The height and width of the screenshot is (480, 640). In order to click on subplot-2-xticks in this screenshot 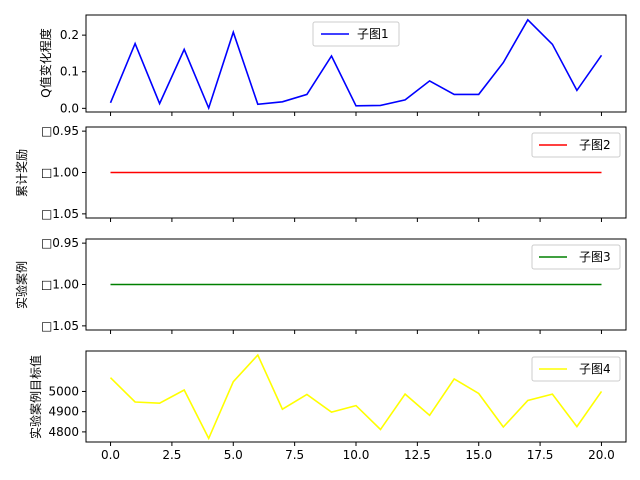, I will do `click(356, 220)`.